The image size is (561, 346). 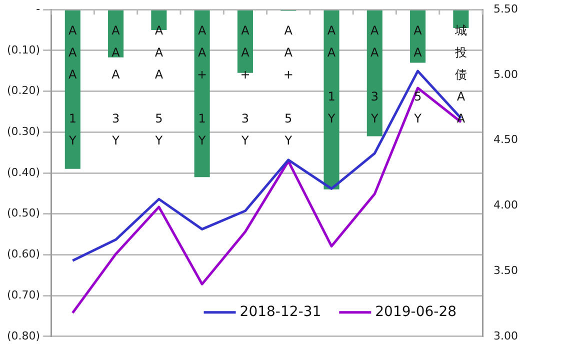 I want to click on y2-tick-label: 3.00, so click(x=506, y=335).